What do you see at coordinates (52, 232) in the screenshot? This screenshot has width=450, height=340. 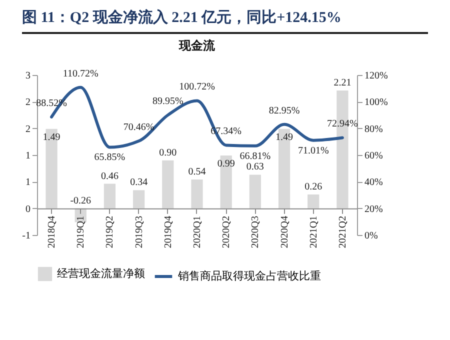 I see `x-tick-label: 2018Q4` at bounding box center [52, 232].